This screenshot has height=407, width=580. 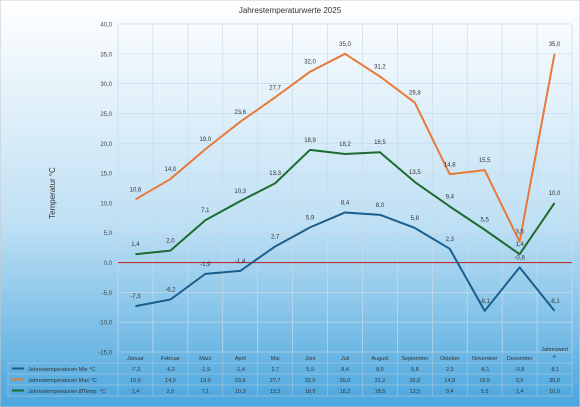 What do you see at coordinates (345, 392) in the screenshot?
I see `table-cell: 18,2` at bounding box center [345, 392].